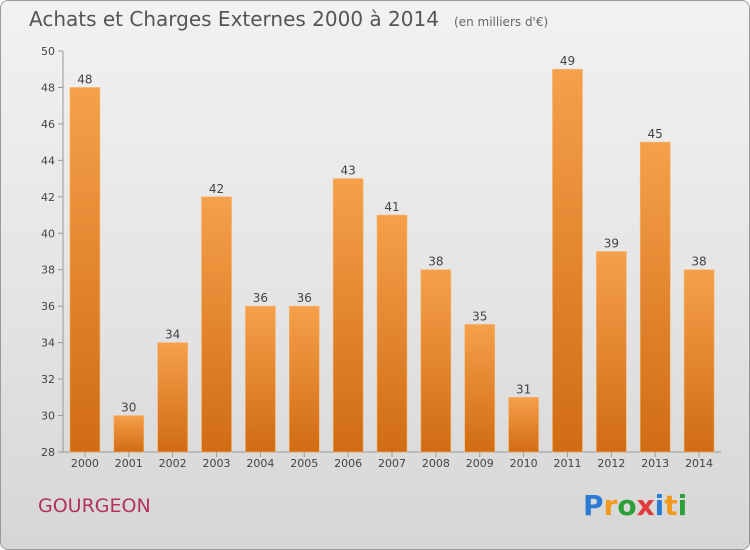  Describe the element at coordinates (523, 389) in the screenshot. I see `data-label-2010: 31` at that location.